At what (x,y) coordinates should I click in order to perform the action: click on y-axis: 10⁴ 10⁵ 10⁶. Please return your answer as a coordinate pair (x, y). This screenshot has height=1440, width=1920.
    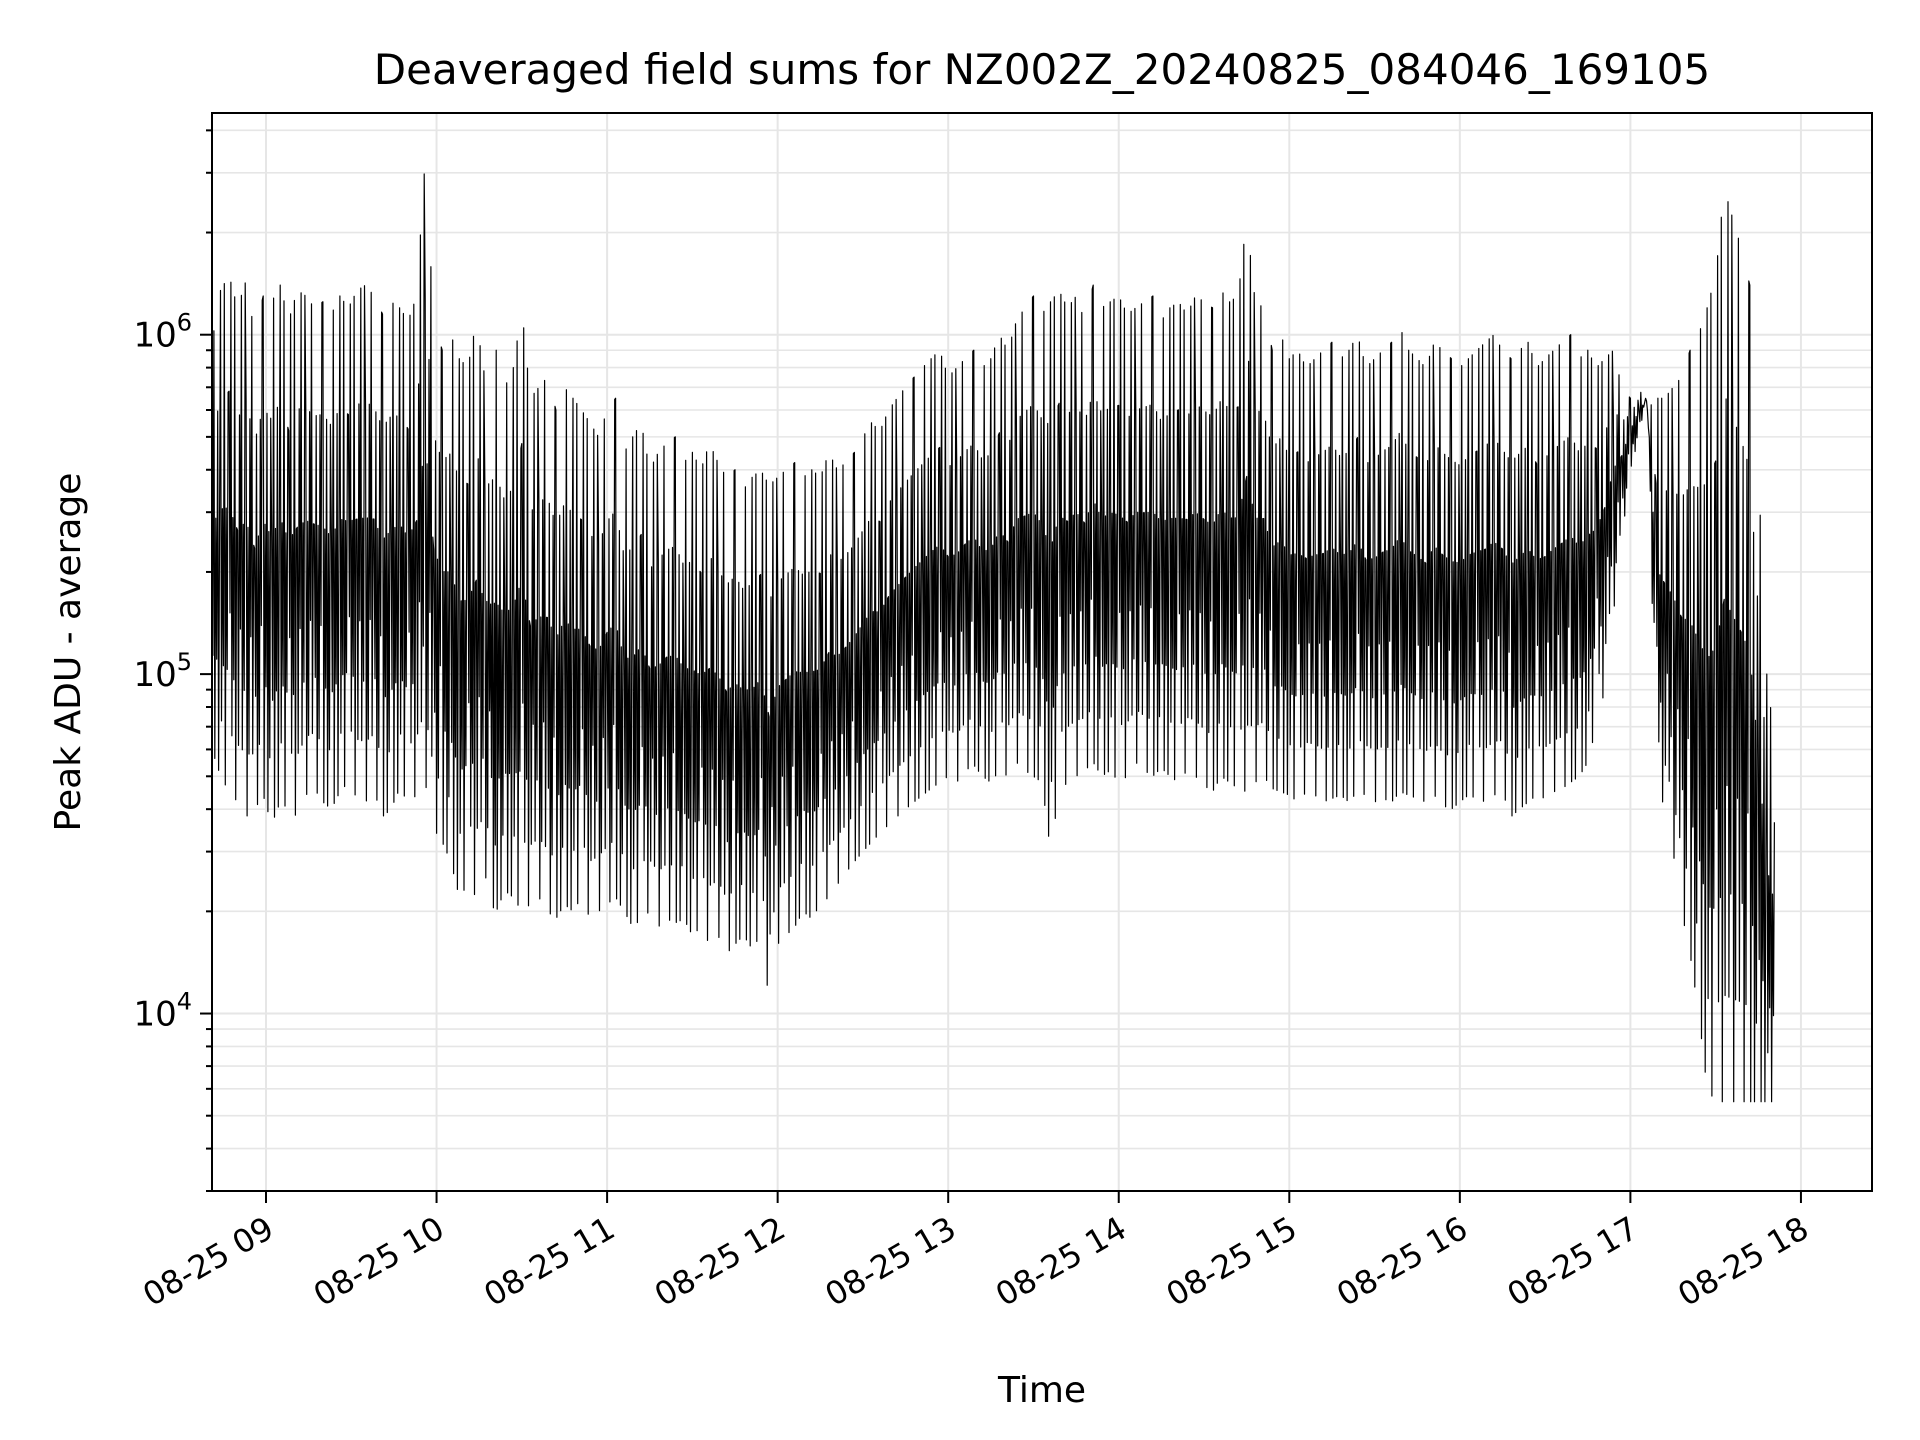
    Looking at the image, I should click on (172, 660).